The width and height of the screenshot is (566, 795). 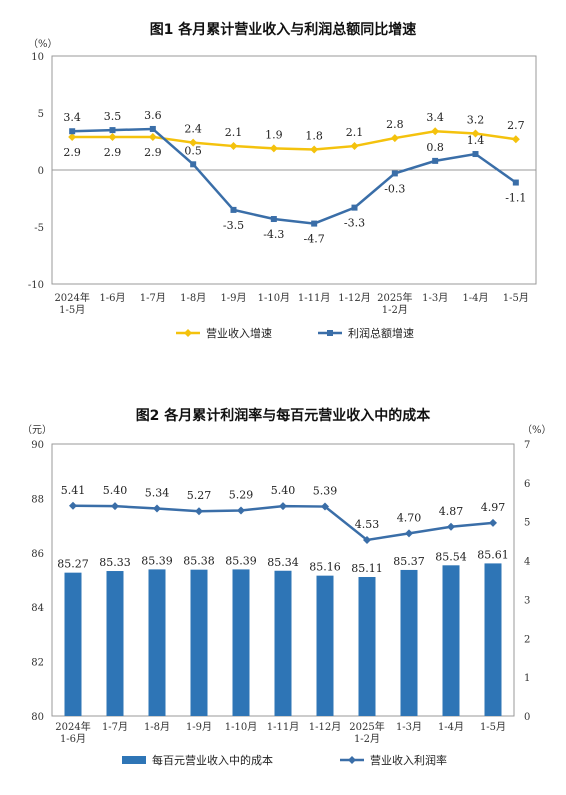 What do you see at coordinates (409, 727) in the screenshot?
I see `chart2-x-tick: 1-3月` at bounding box center [409, 727].